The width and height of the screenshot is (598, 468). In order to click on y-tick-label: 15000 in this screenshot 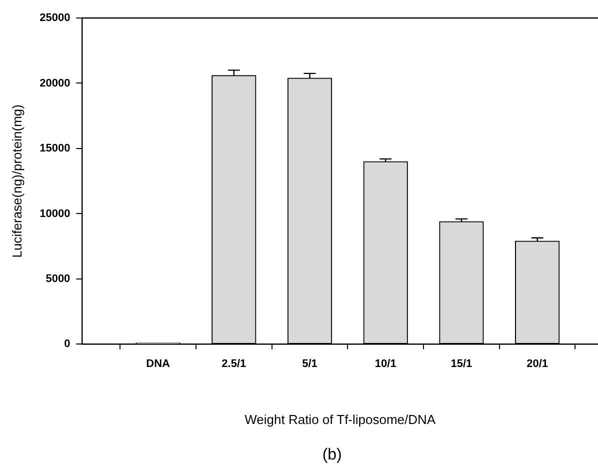, I will do `click(55, 148)`.